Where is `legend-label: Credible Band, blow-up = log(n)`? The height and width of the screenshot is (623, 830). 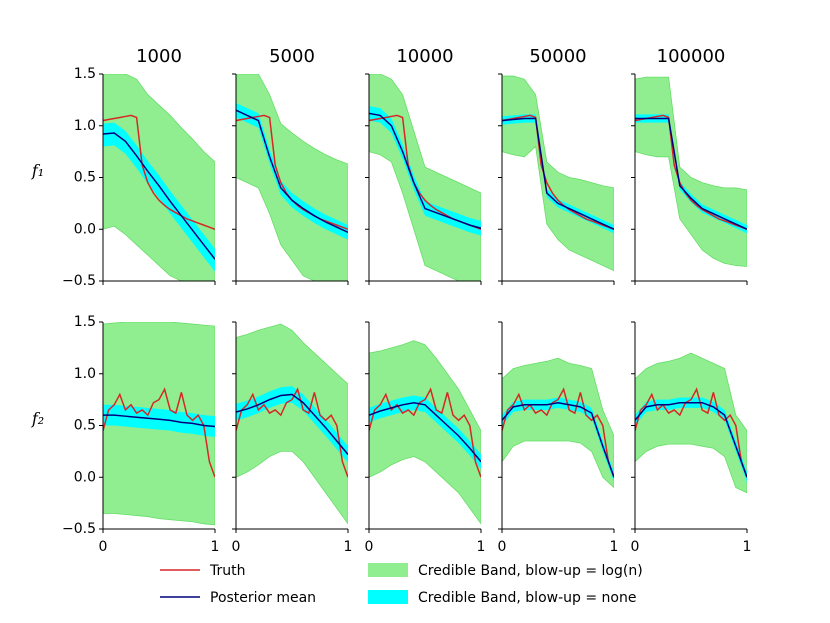 legend-label: Credible Band, blow-up = log(n) is located at coordinates (530, 571).